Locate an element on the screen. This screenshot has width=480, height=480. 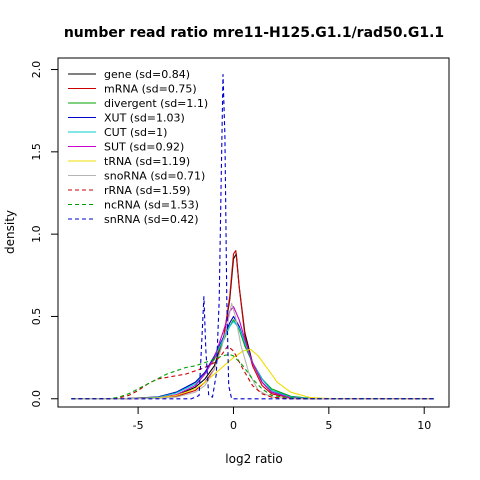
legend-label: gene (sd=0.84) is located at coordinates (147, 74).